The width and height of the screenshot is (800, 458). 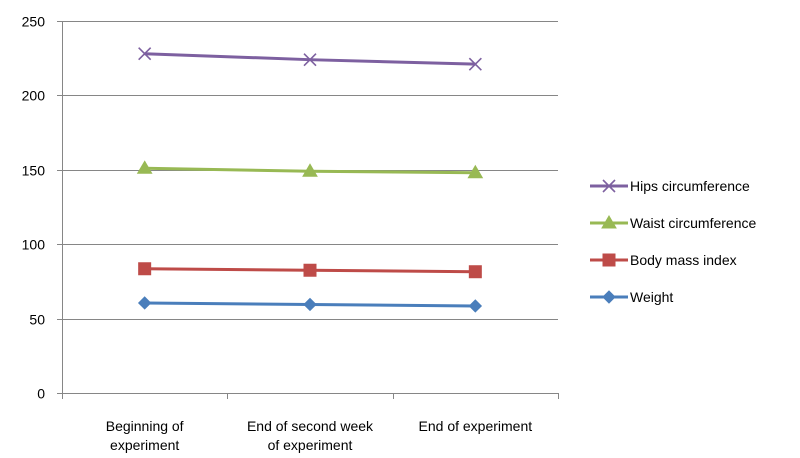 I want to click on legend-item-waist-circumference: Waist circumference, so click(x=673, y=223).